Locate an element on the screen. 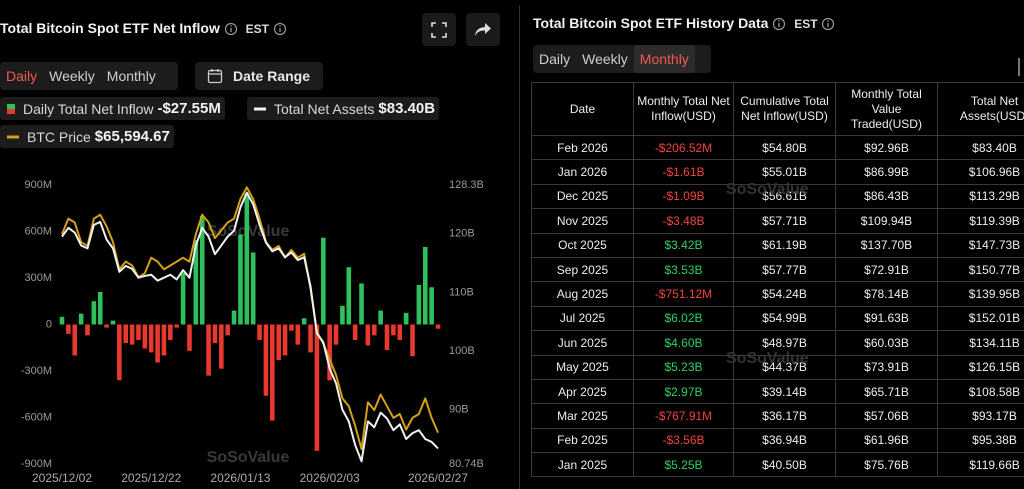  interval-tabs: Daily Weekly Monthly is located at coordinates (89, 76).